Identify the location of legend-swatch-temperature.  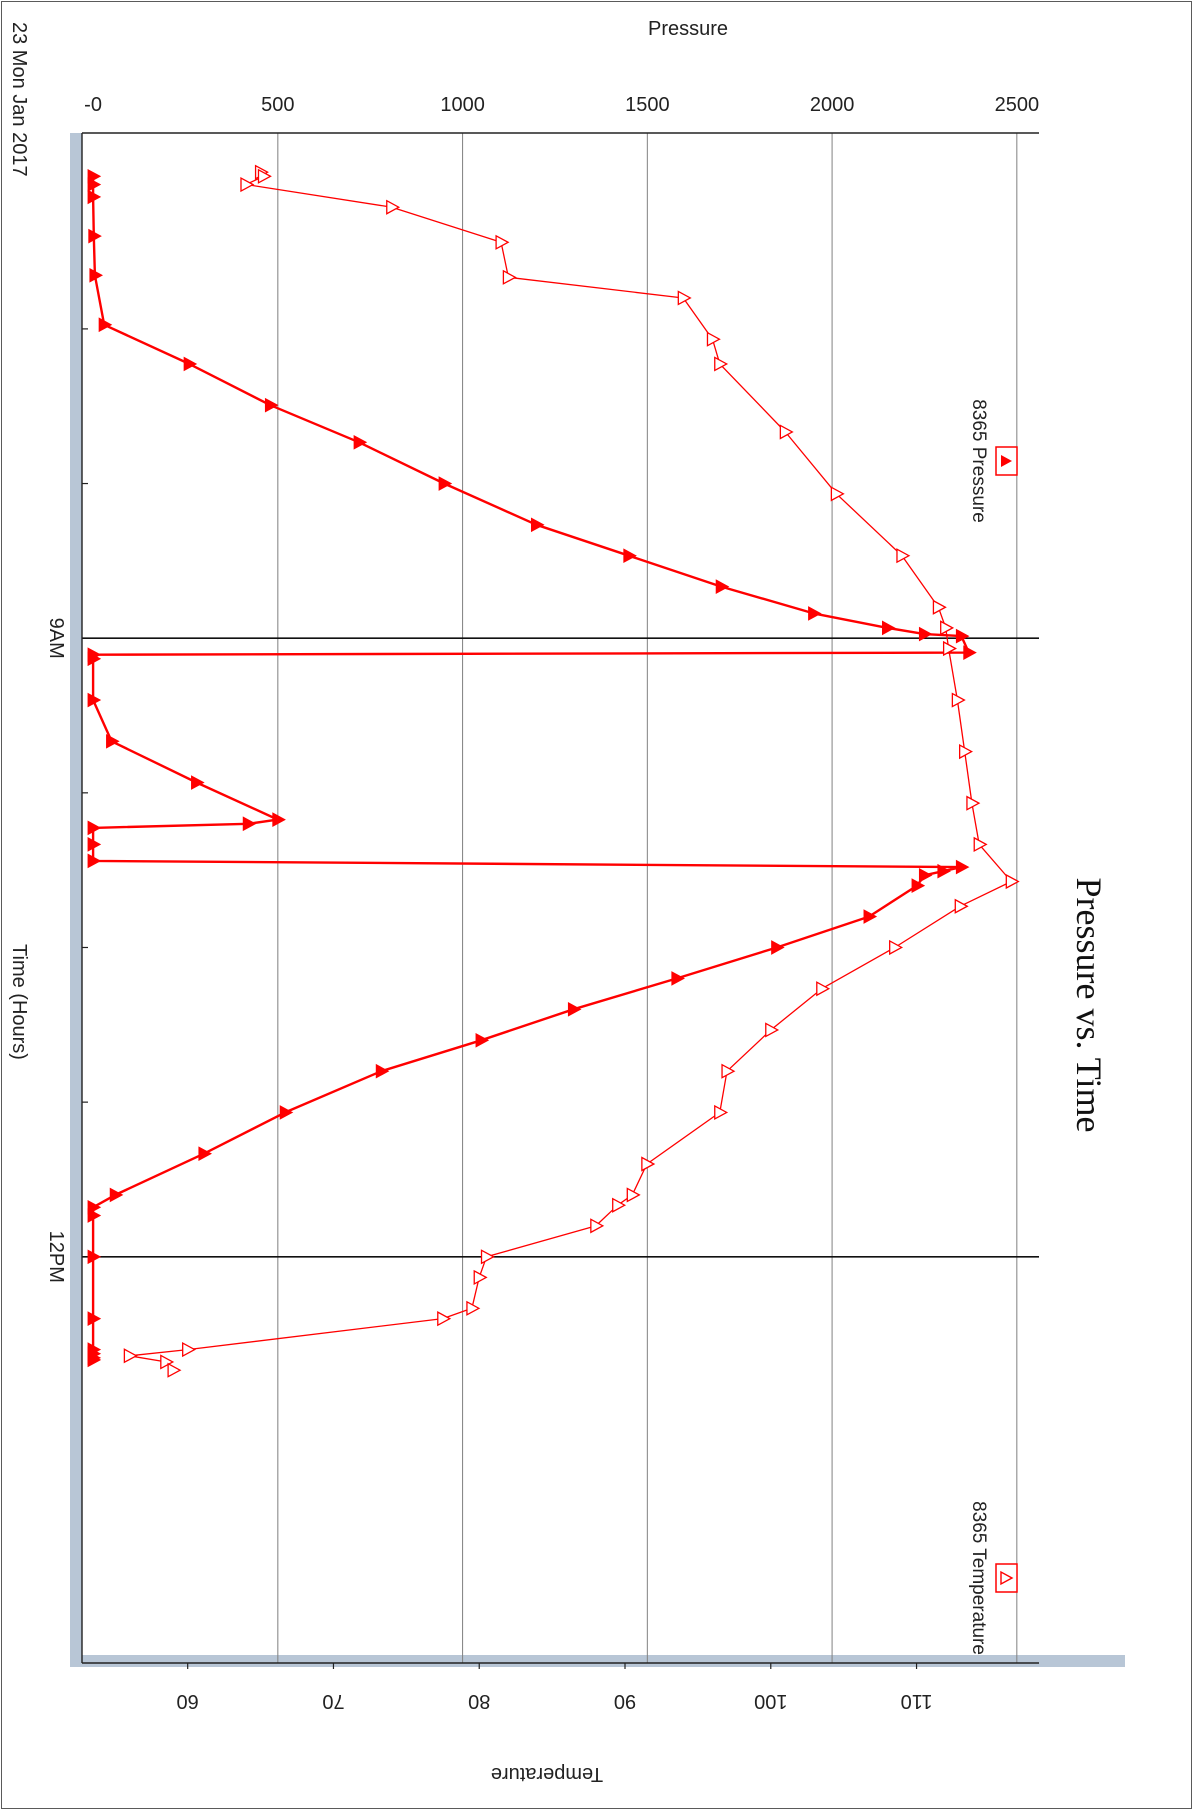
(1006, 1578).